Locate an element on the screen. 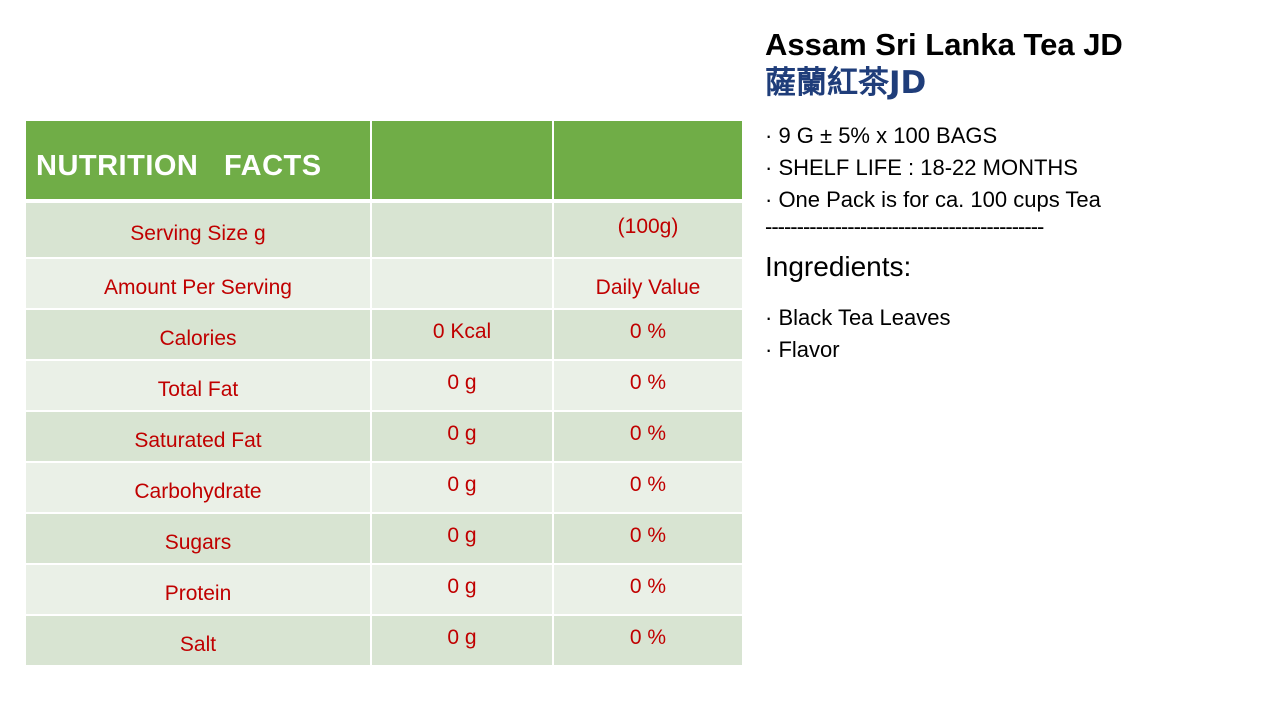 This screenshot has width=1280, height=720. spec-item: · 9 G ± 5% x 100 BAGS is located at coordinates (881, 135).